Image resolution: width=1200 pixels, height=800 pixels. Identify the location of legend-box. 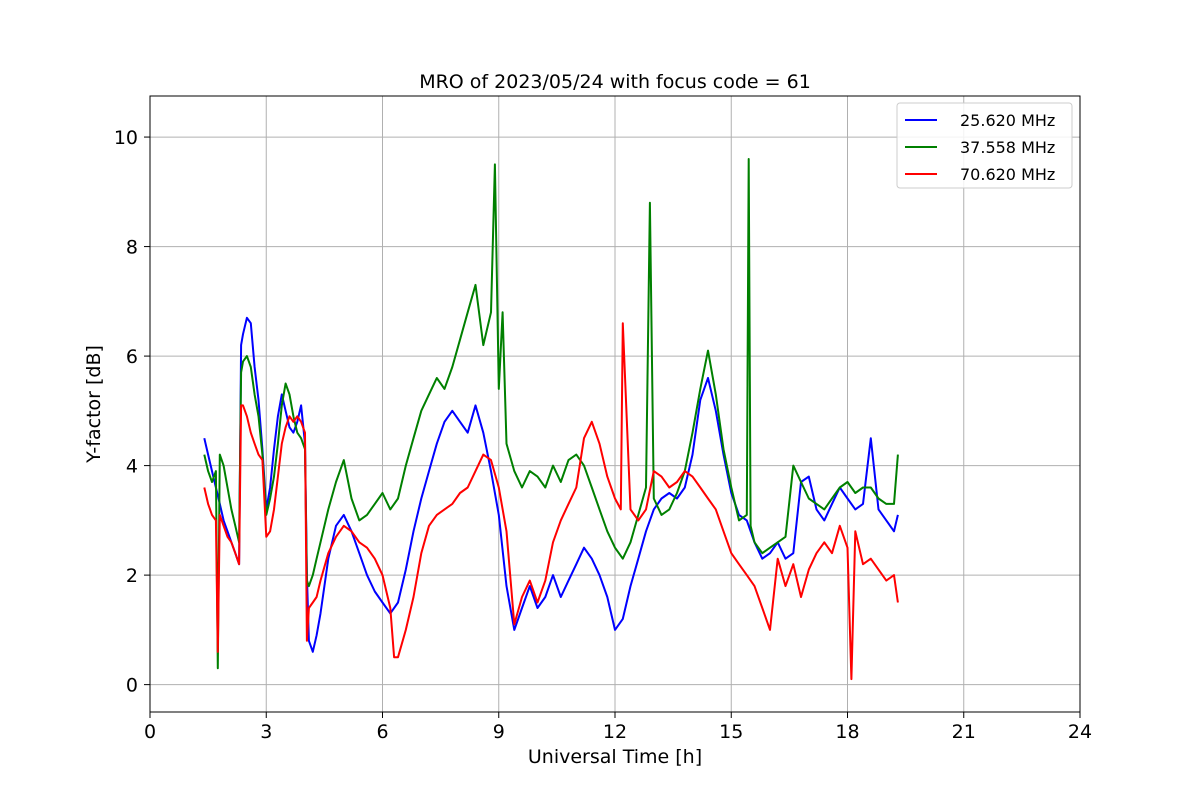
(984, 145).